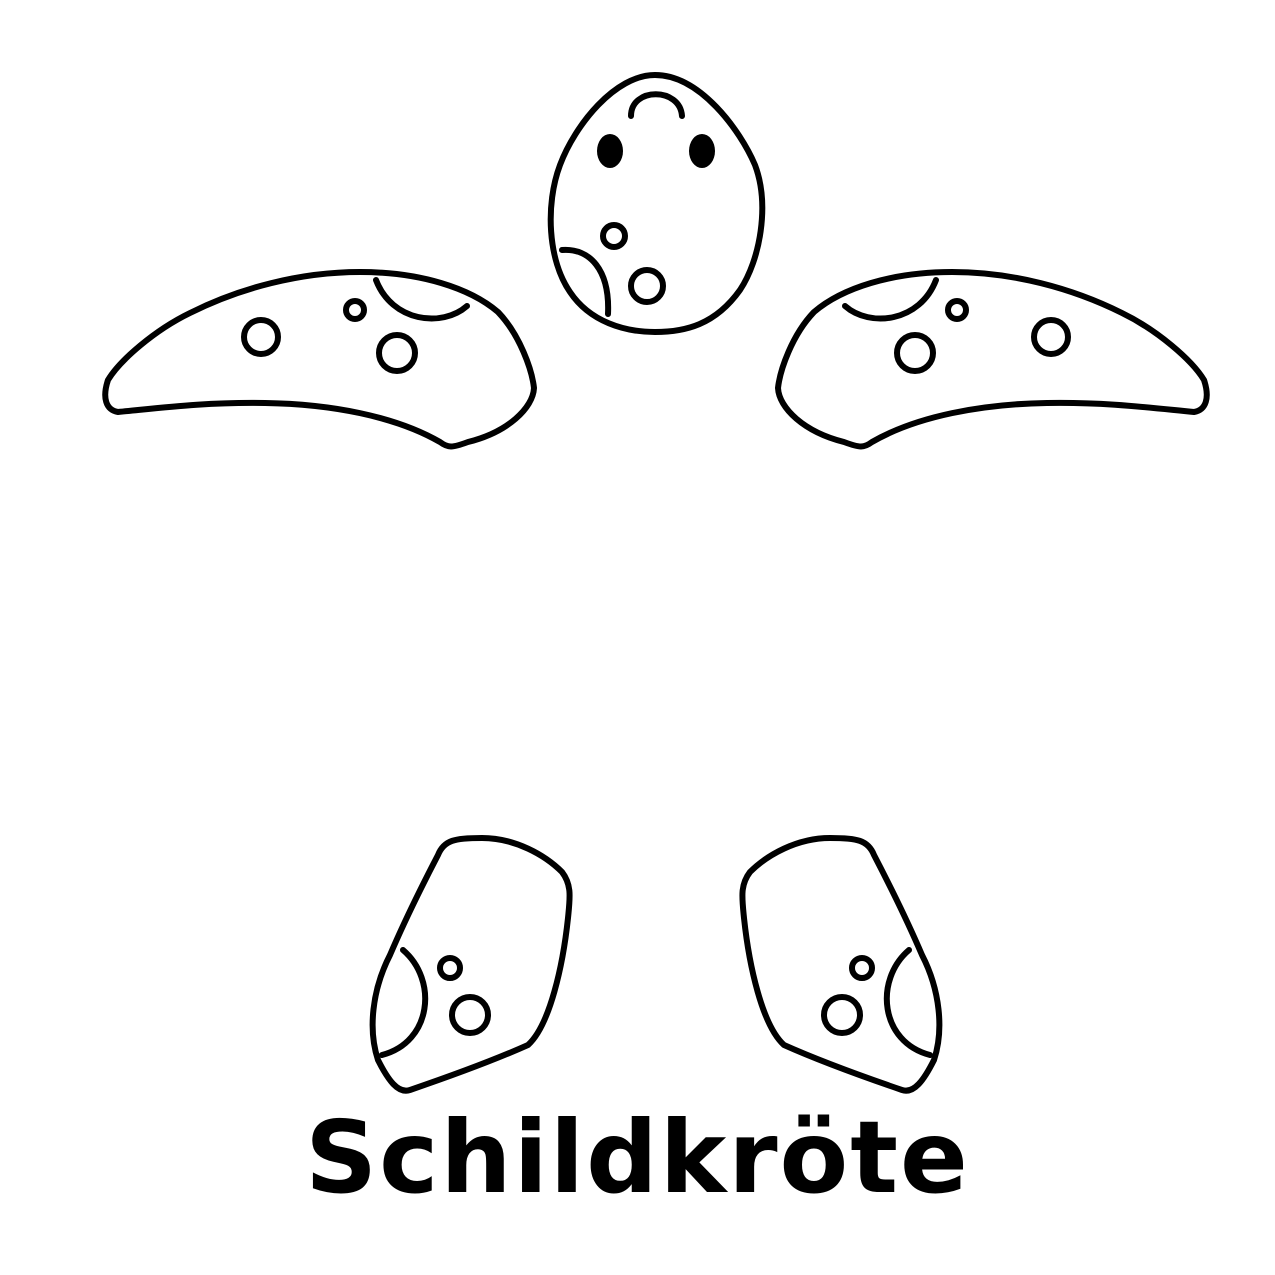 This screenshot has height=1275, width=1275. I want to click on back-right-flipper-spot-large, so click(842, 1015).